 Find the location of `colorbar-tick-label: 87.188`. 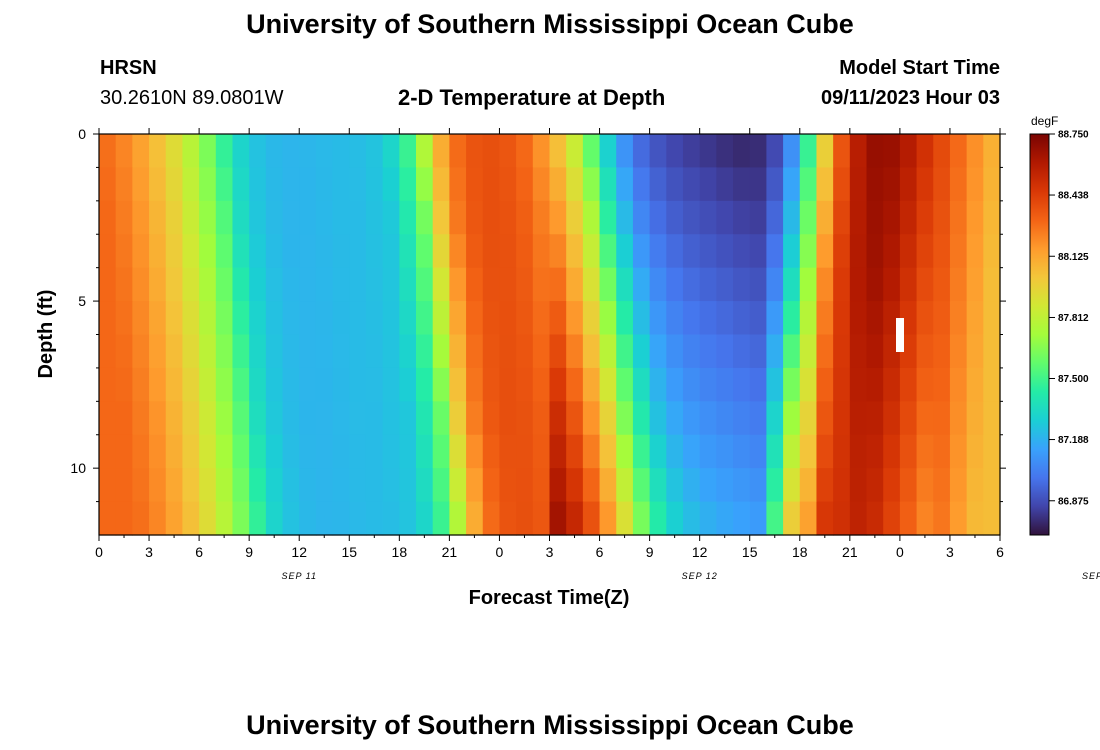

colorbar-tick-label: 87.188 is located at coordinates (1073, 440).